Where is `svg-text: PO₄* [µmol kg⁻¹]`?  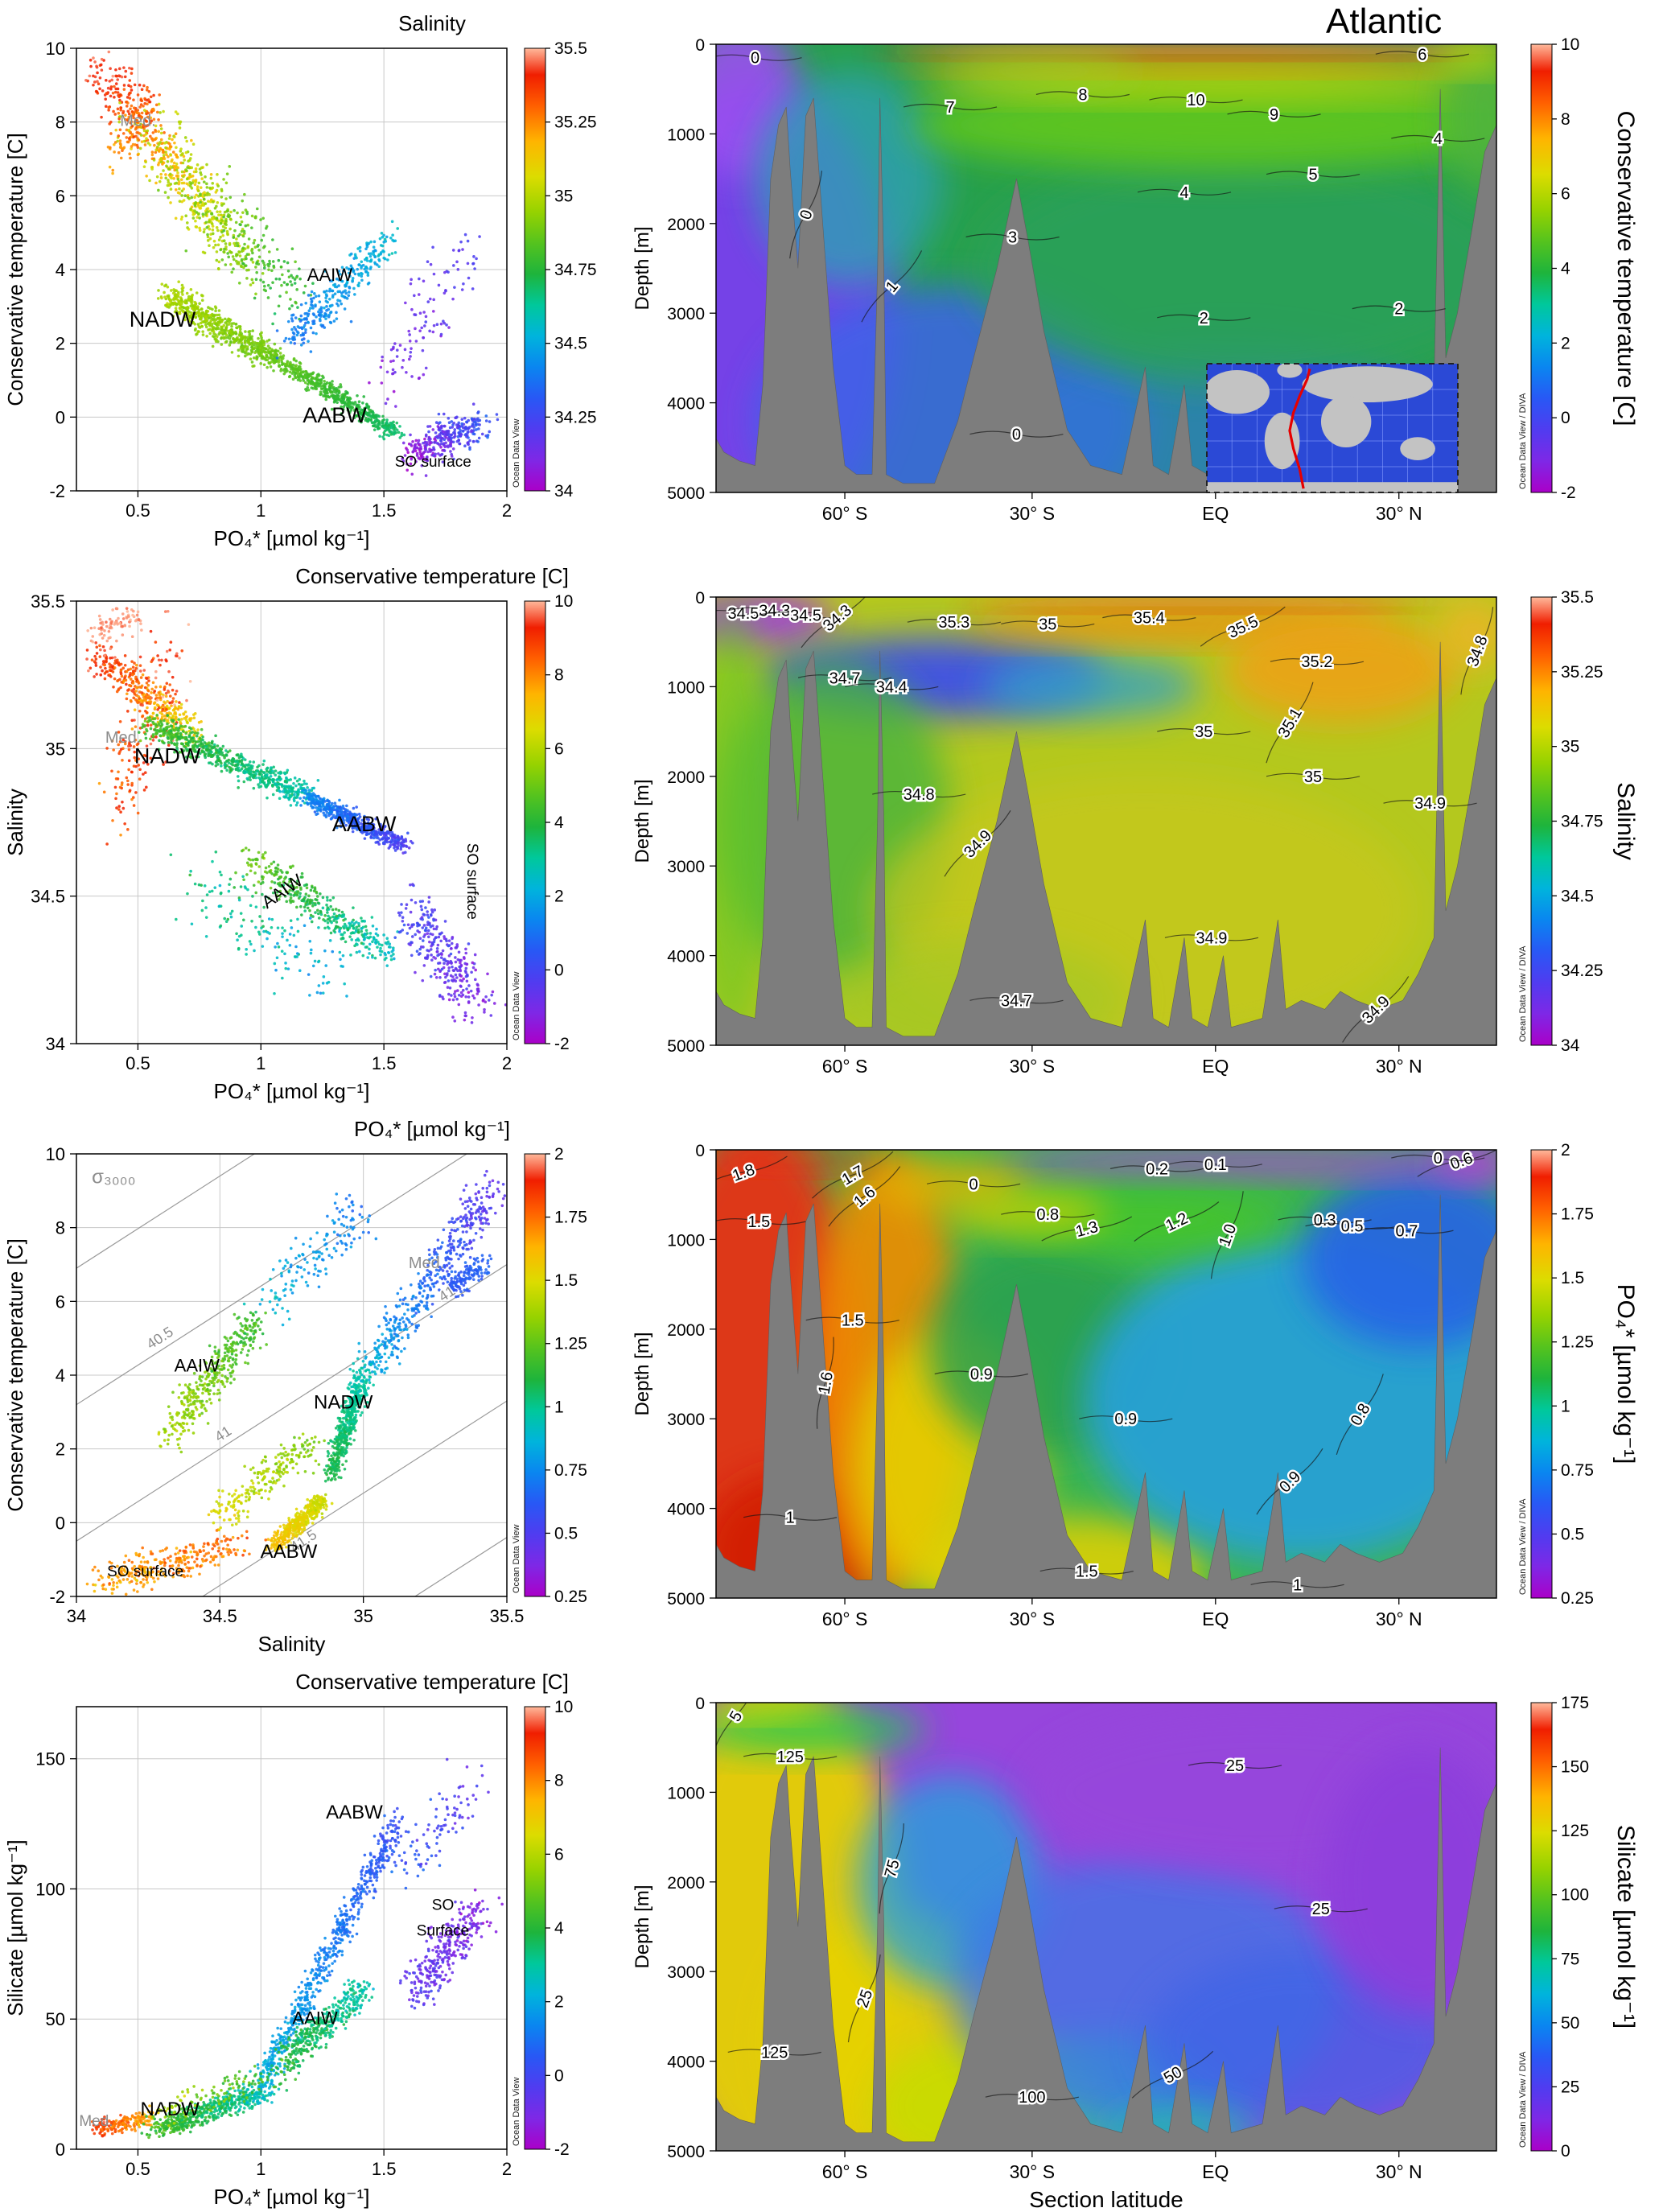
svg-text: PO₄* [µmol kg⁻¹] is located at coordinates (292, 538).